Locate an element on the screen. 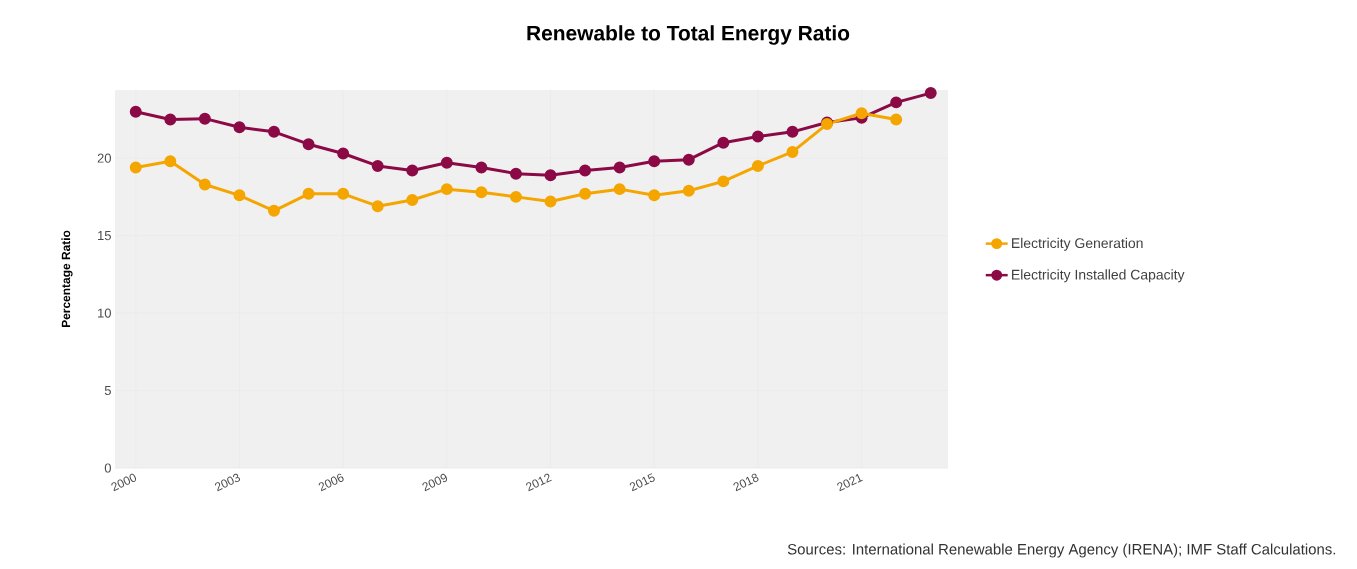 The width and height of the screenshot is (1357, 569). x-tick-label: 2015 is located at coordinates (642, 482).